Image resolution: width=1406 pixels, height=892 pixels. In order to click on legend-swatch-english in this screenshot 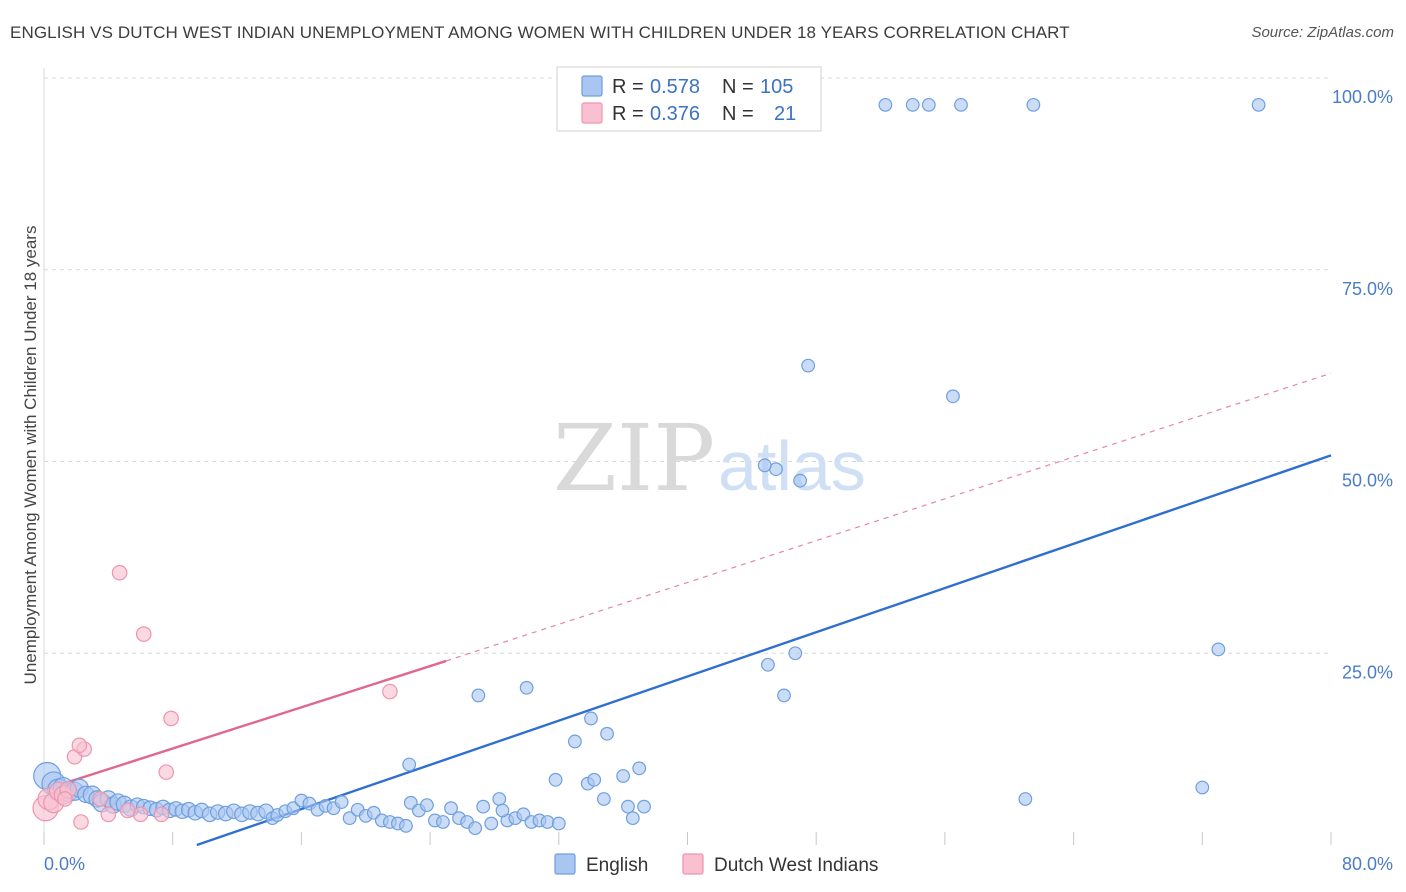, I will do `click(592, 86)`.